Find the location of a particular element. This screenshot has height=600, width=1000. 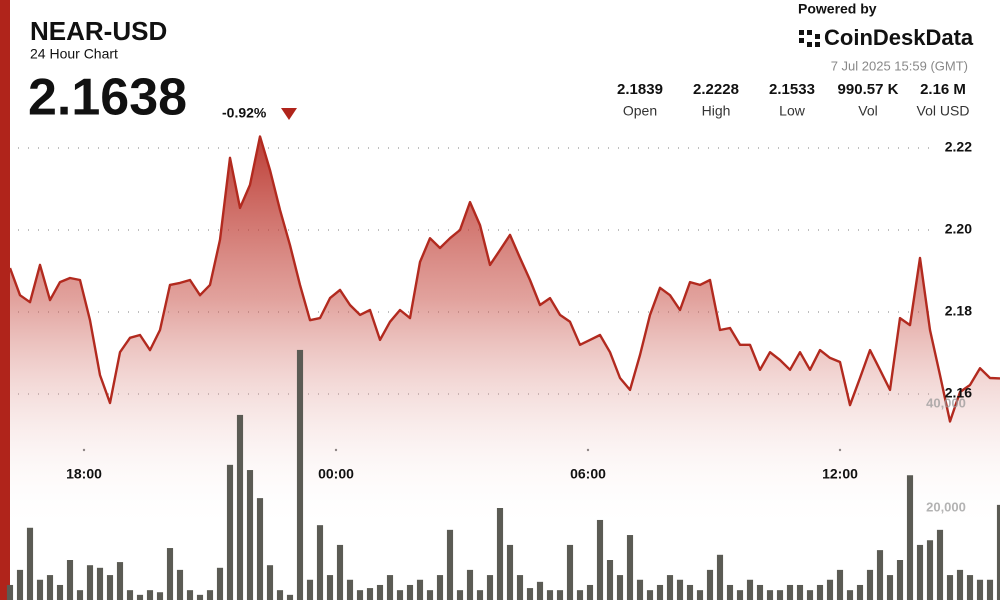

stat-value: 2.1839 is located at coordinates (640, 89).